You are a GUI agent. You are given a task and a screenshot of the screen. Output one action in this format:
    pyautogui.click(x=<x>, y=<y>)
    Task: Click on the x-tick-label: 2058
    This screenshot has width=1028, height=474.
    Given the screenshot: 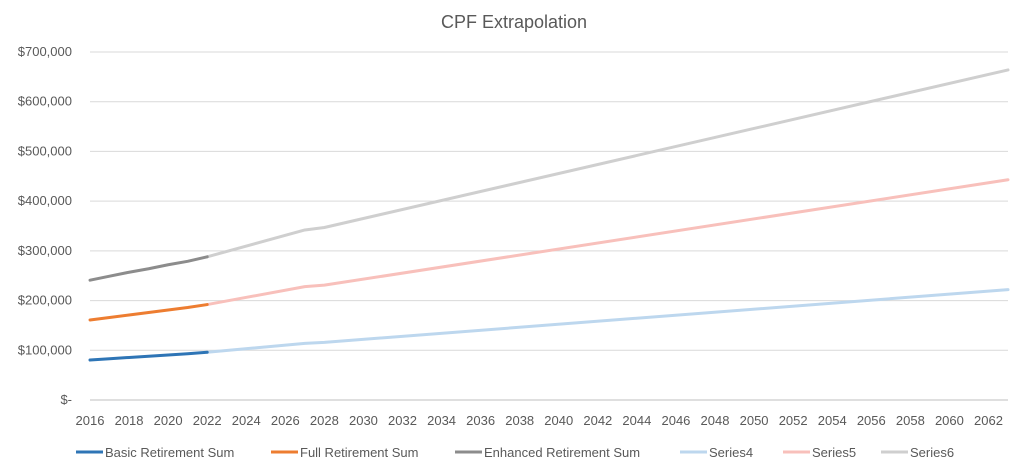 What is the action you would take?
    pyautogui.click(x=910, y=420)
    